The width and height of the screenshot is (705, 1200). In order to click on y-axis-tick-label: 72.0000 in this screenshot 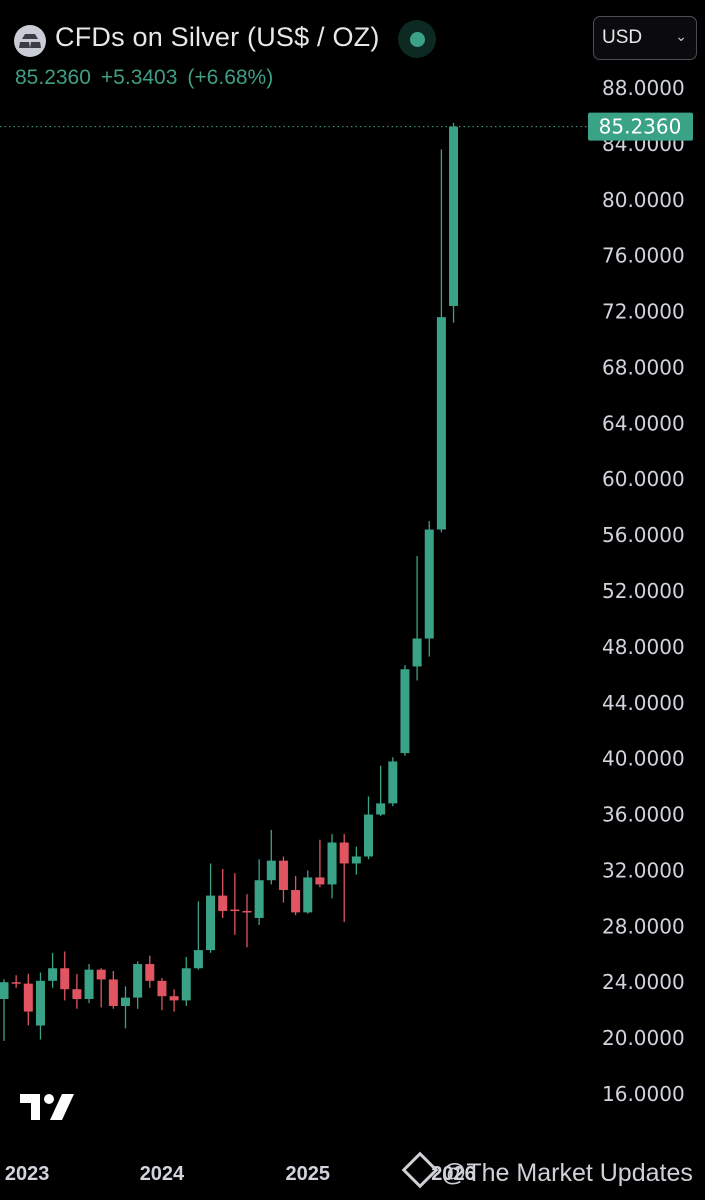, I will do `click(643, 312)`.